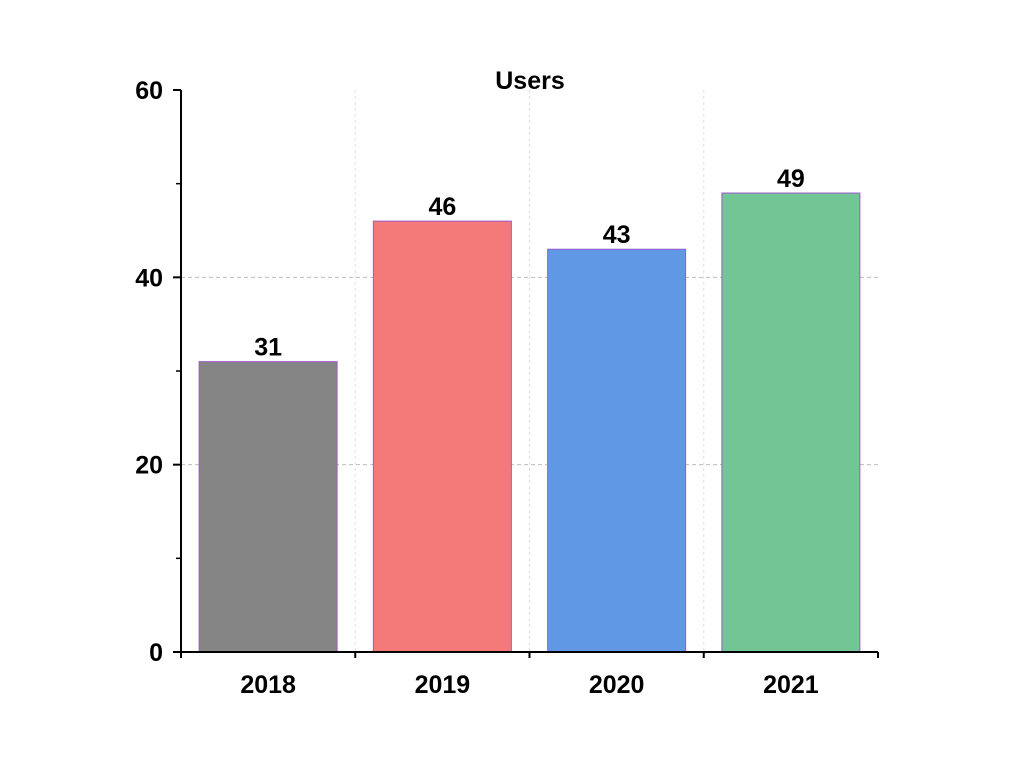 This screenshot has width=1024, height=784. What do you see at coordinates (149, 466) in the screenshot?
I see `y-tick-label-20: 20` at bounding box center [149, 466].